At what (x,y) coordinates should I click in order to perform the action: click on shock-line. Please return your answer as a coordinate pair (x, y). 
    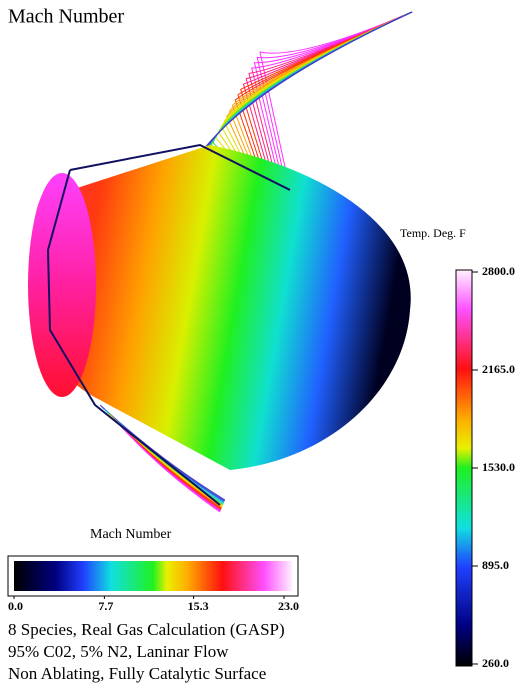
    Looking at the image, I should click on (180, 167).